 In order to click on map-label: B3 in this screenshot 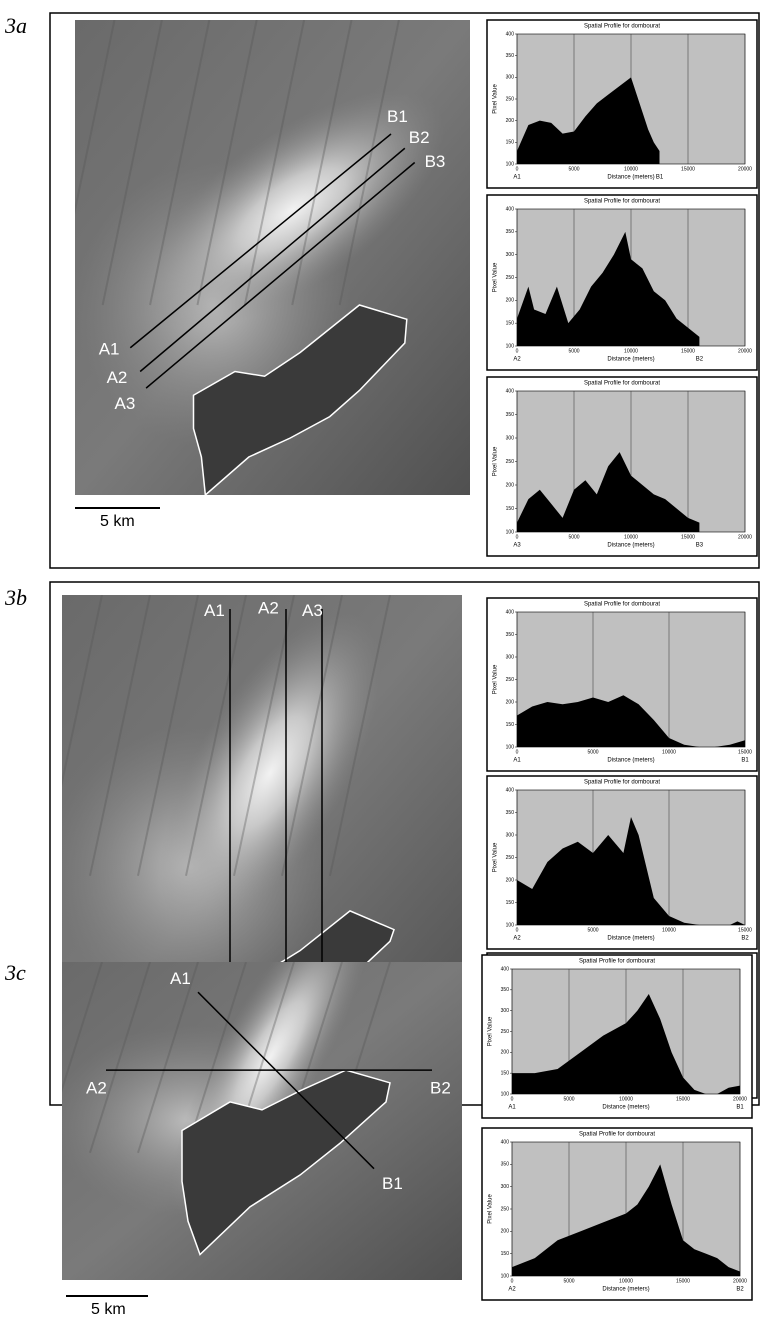, I will do `click(435, 161)`.